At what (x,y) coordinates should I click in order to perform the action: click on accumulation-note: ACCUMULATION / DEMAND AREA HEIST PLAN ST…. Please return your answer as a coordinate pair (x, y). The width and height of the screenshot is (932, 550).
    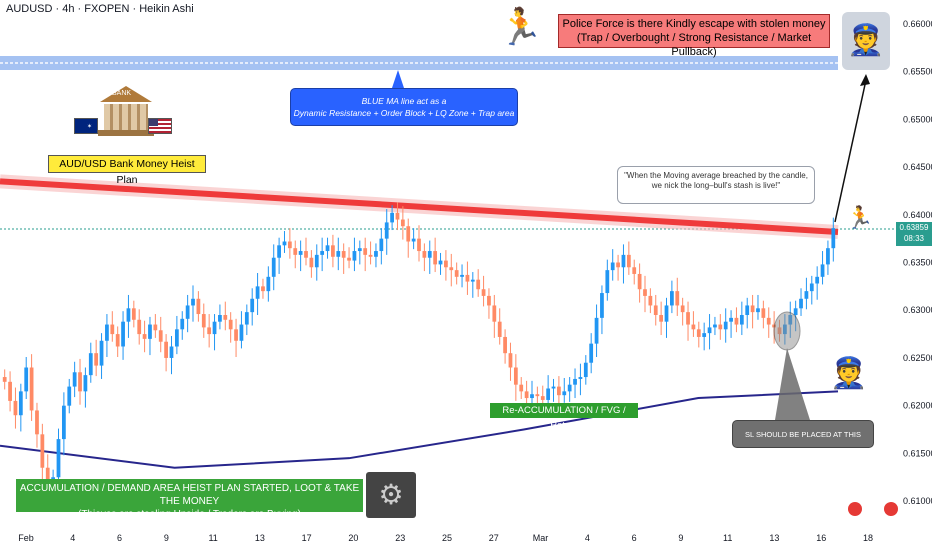
    Looking at the image, I should click on (189, 499).